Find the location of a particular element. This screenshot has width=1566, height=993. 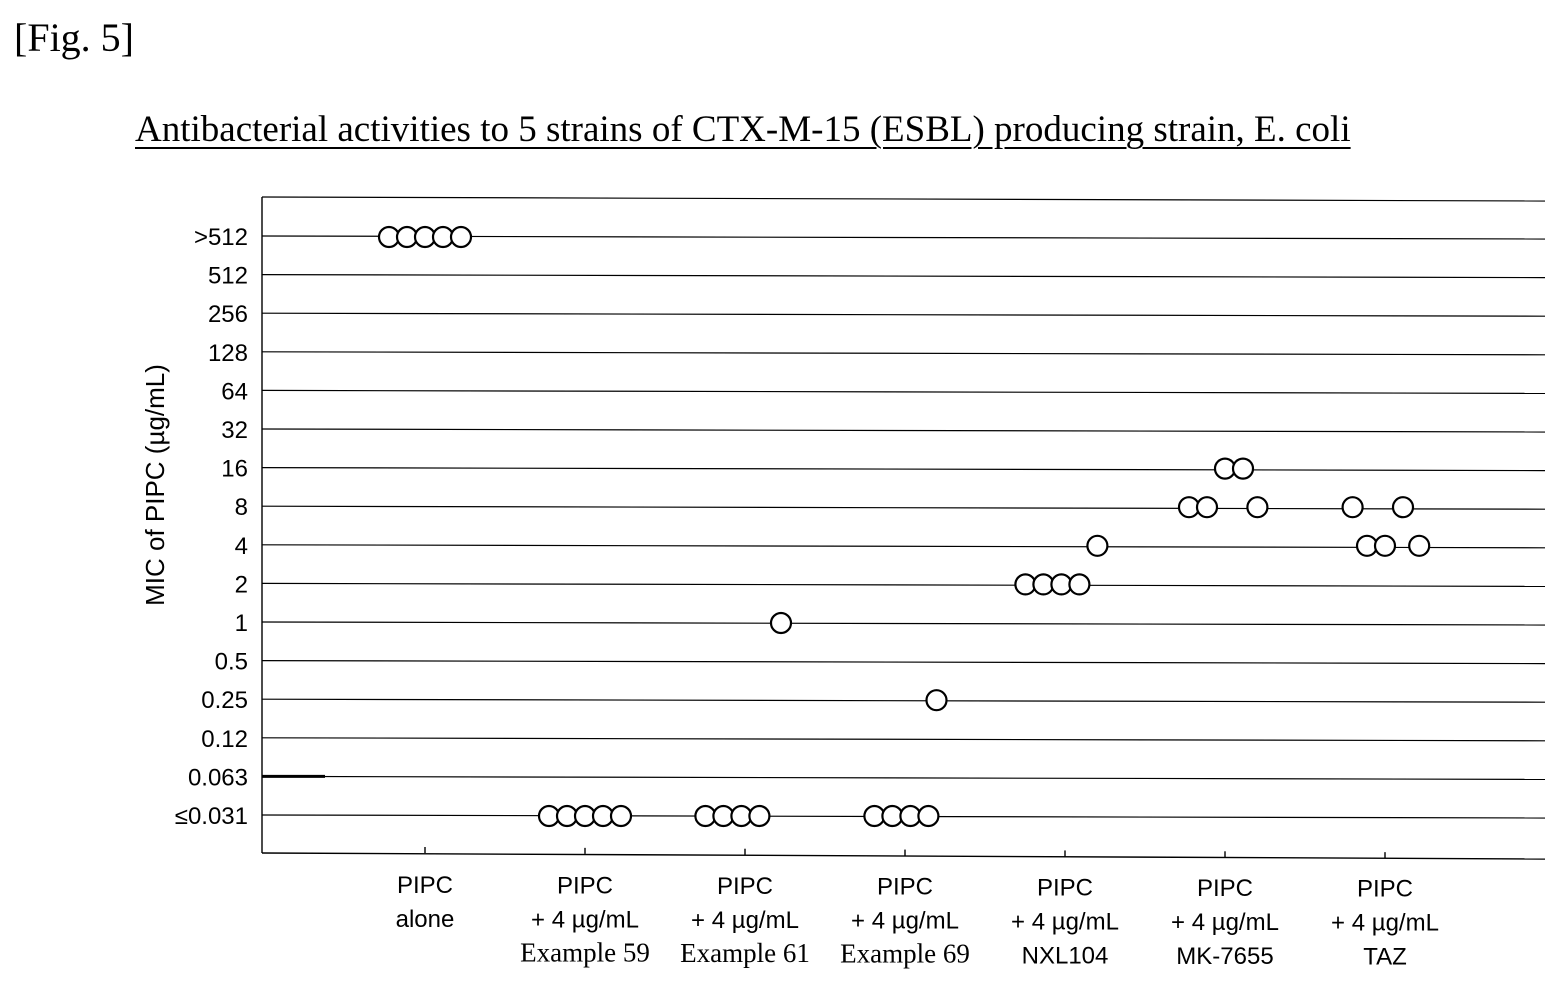

y-tick-label: 0.25 is located at coordinates (224, 700).